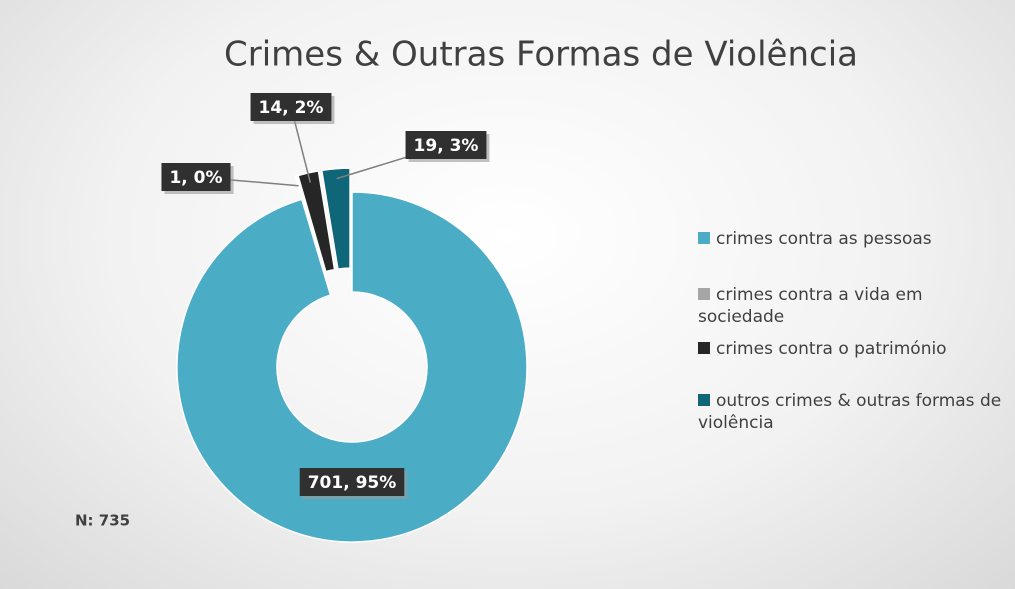 The width and height of the screenshot is (1015, 589). I want to click on data-label: 14, 2%, so click(292, 108).